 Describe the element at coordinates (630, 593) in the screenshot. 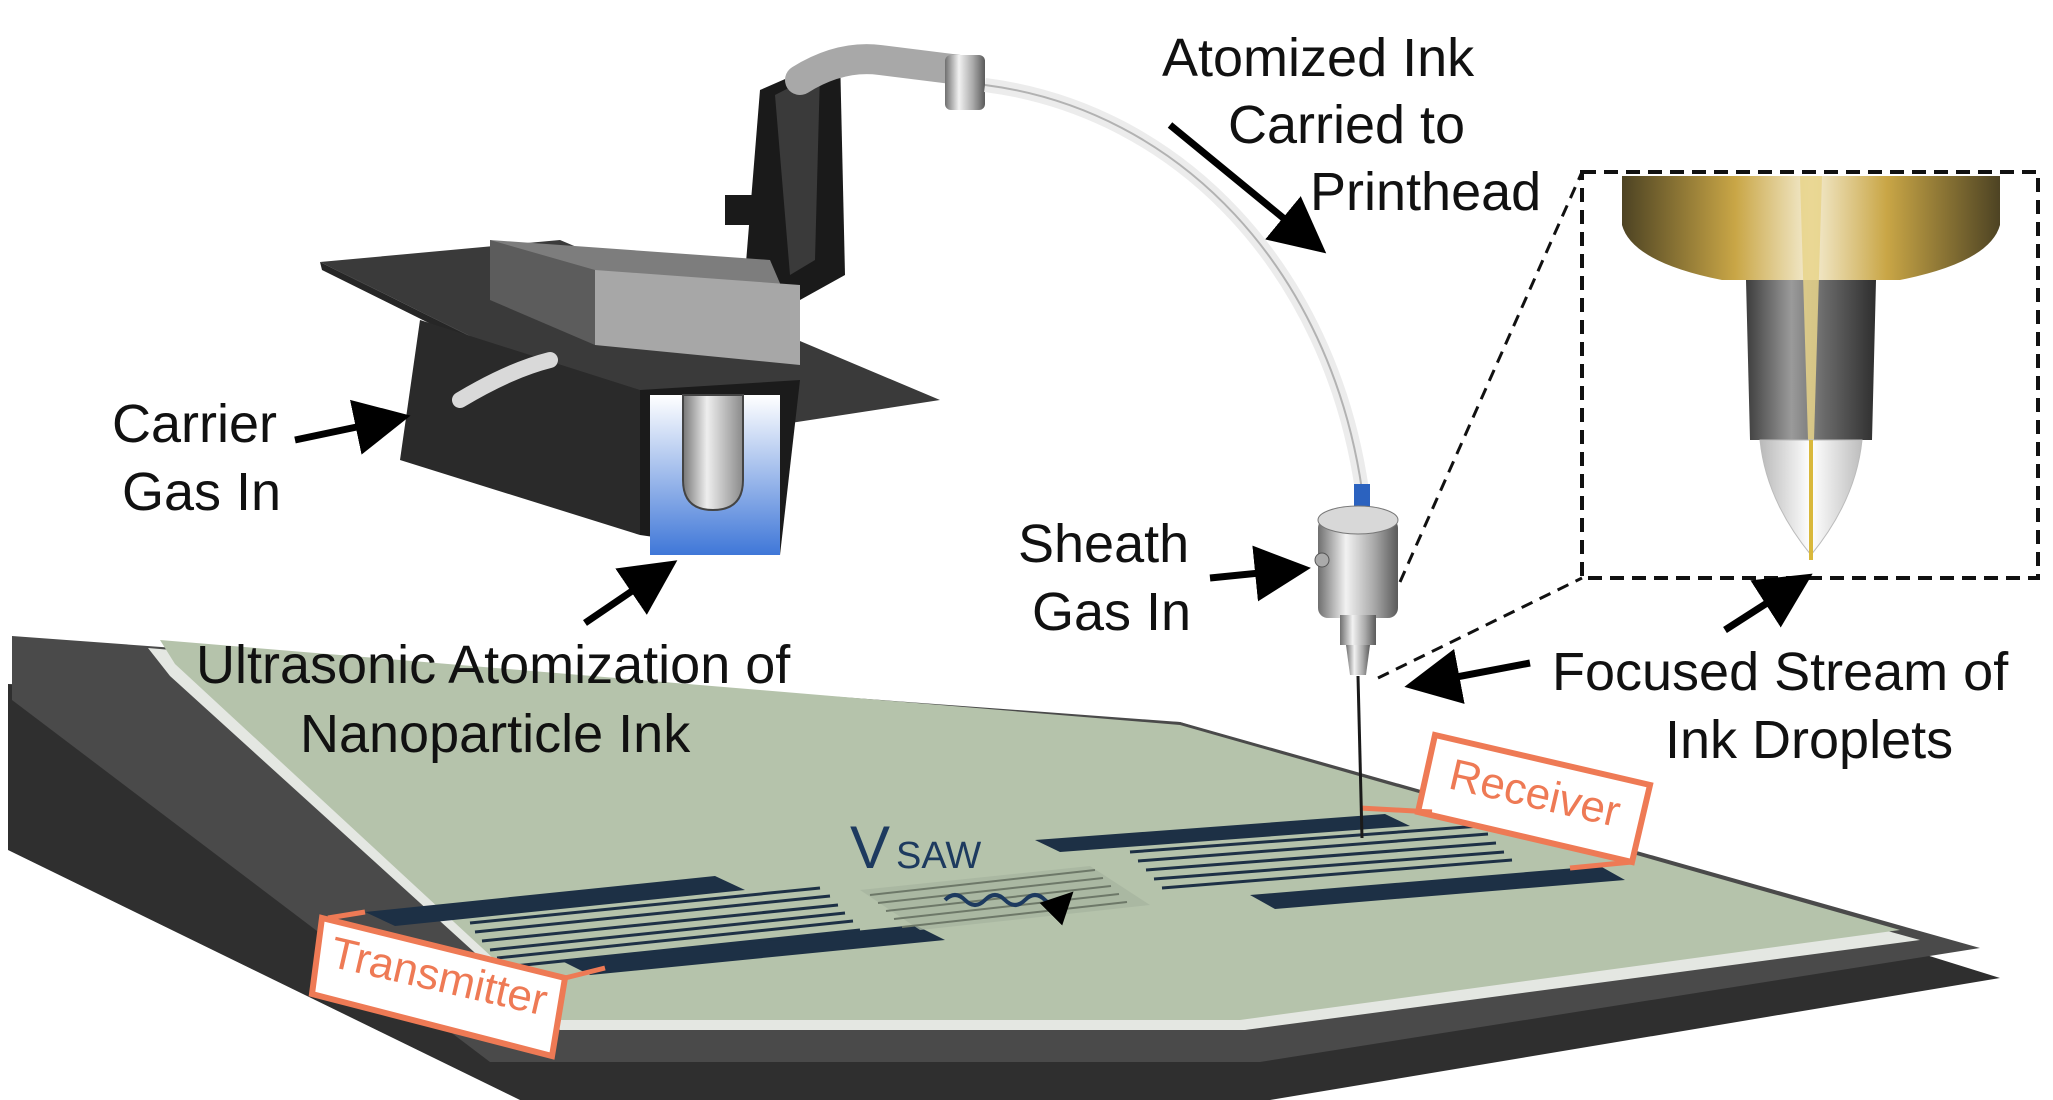

I see `arrow-ultrasonic` at that location.